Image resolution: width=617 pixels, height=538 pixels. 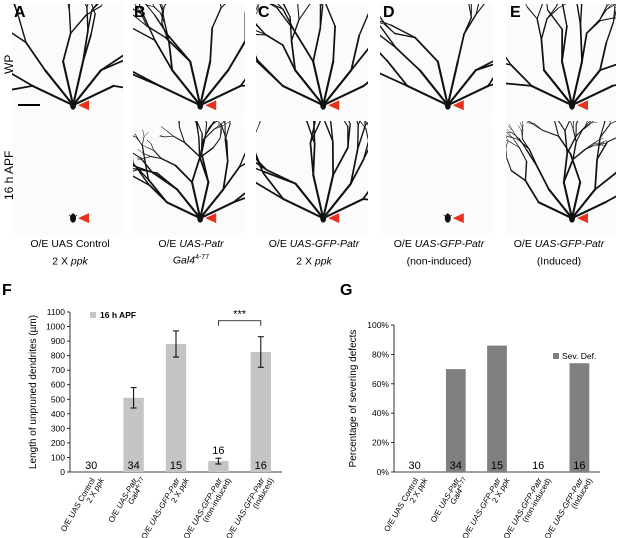 What do you see at coordinates (133, 466) in the screenshot?
I see `chart-f-n-label: 34` at bounding box center [133, 466].